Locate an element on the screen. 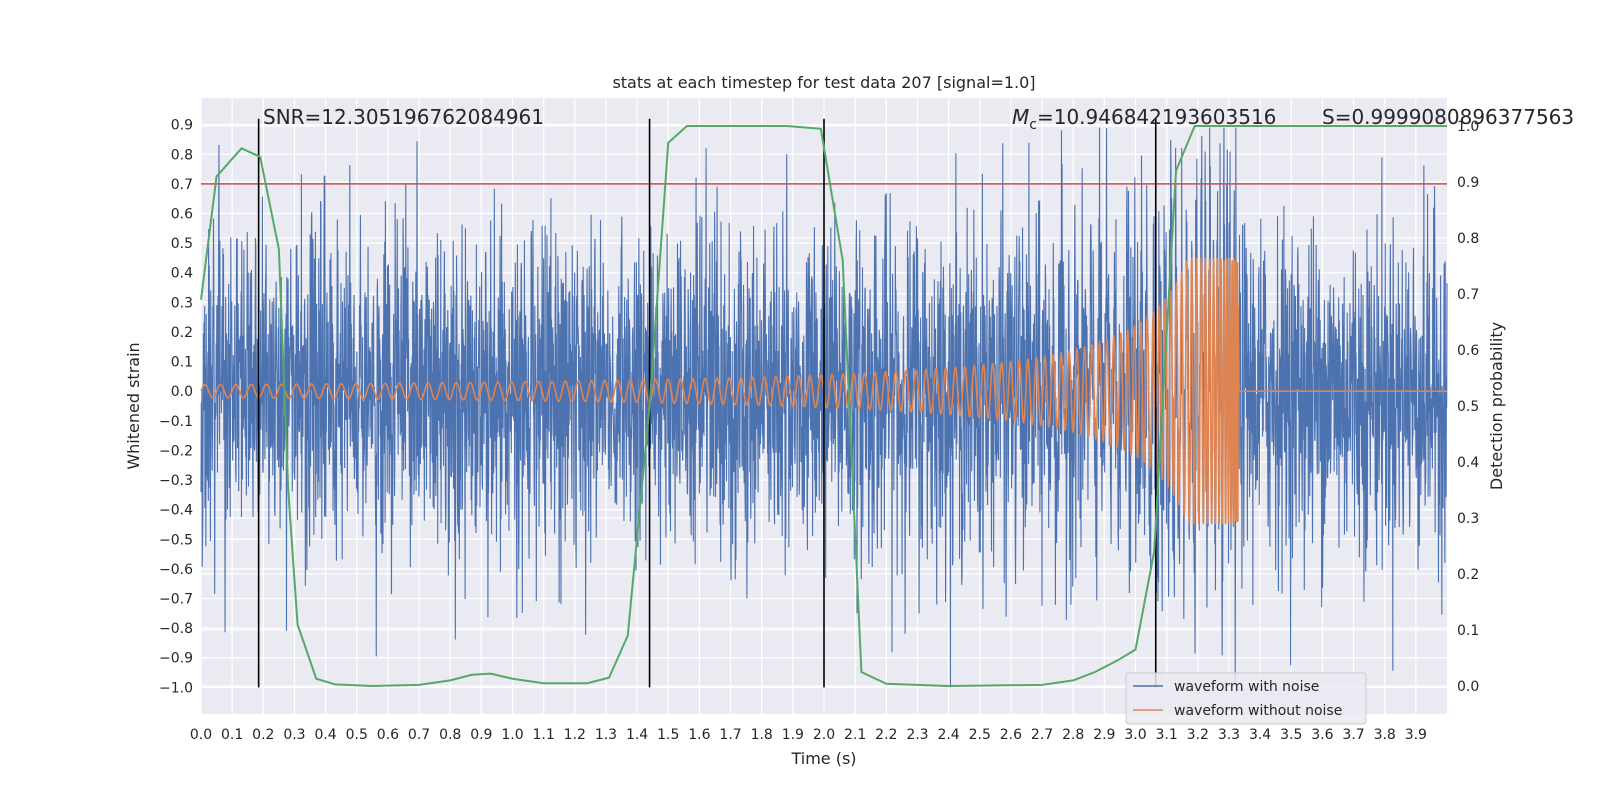  x-tick-label: 1.4 is located at coordinates (637, 735).